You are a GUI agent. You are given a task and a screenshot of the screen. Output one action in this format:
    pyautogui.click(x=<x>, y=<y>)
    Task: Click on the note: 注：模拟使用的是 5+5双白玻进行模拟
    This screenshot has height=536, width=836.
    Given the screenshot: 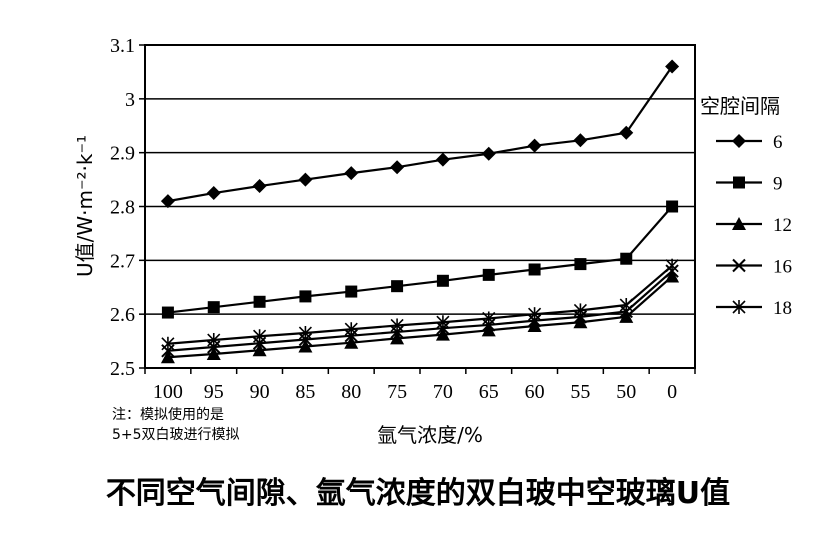 What is the action you would take?
    pyautogui.click(x=176, y=425)
    